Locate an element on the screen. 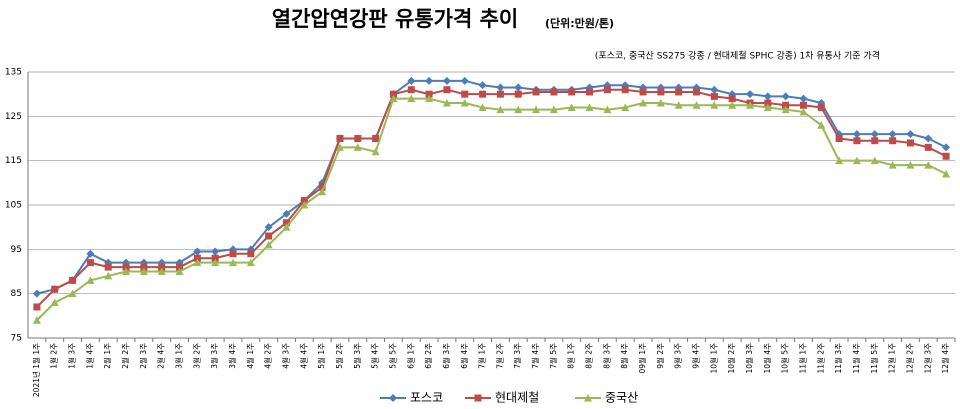 The image size is (960, 409). x-tick-label: 10월 5주 is located at coordinates (785, 358).